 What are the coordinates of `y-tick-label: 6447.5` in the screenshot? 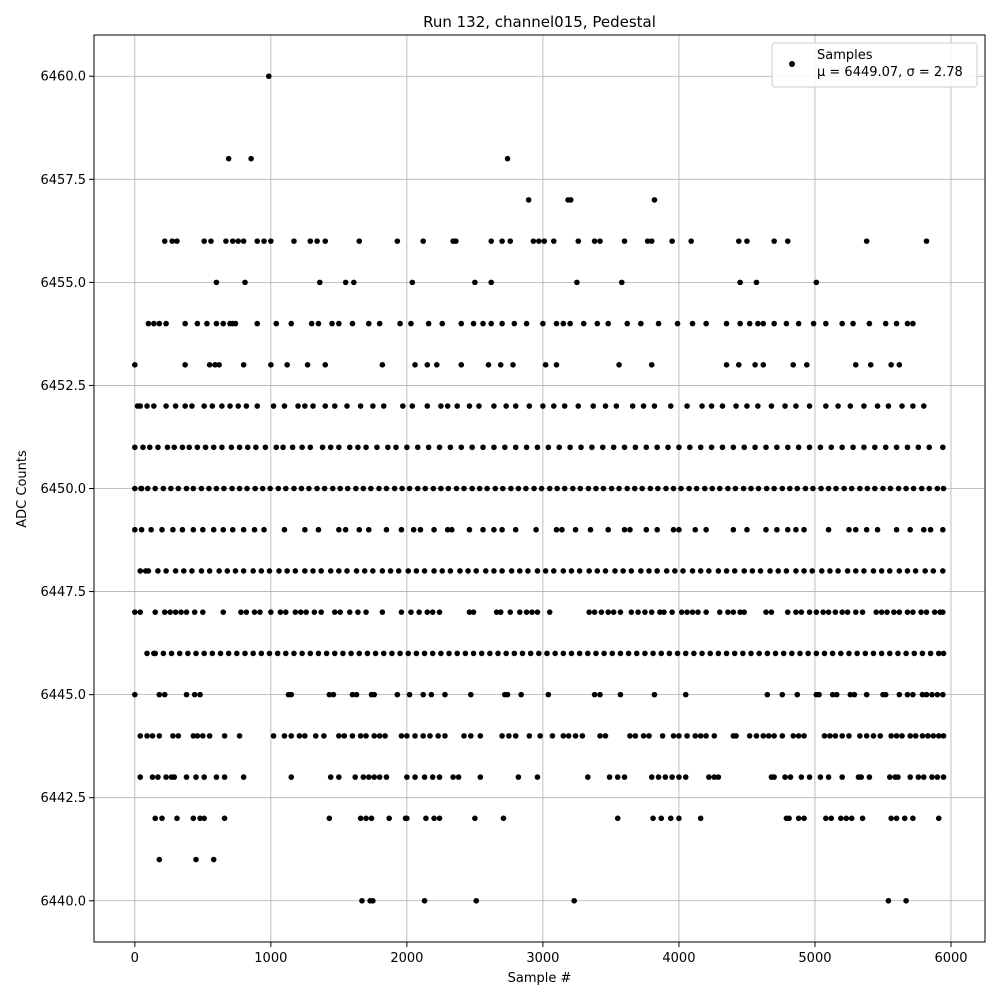 It's located at (64, 592).